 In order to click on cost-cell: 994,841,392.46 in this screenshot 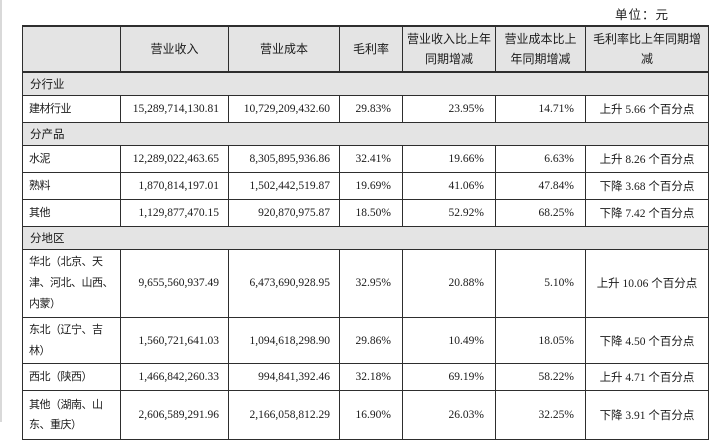, I will do `click(284, 377)`.